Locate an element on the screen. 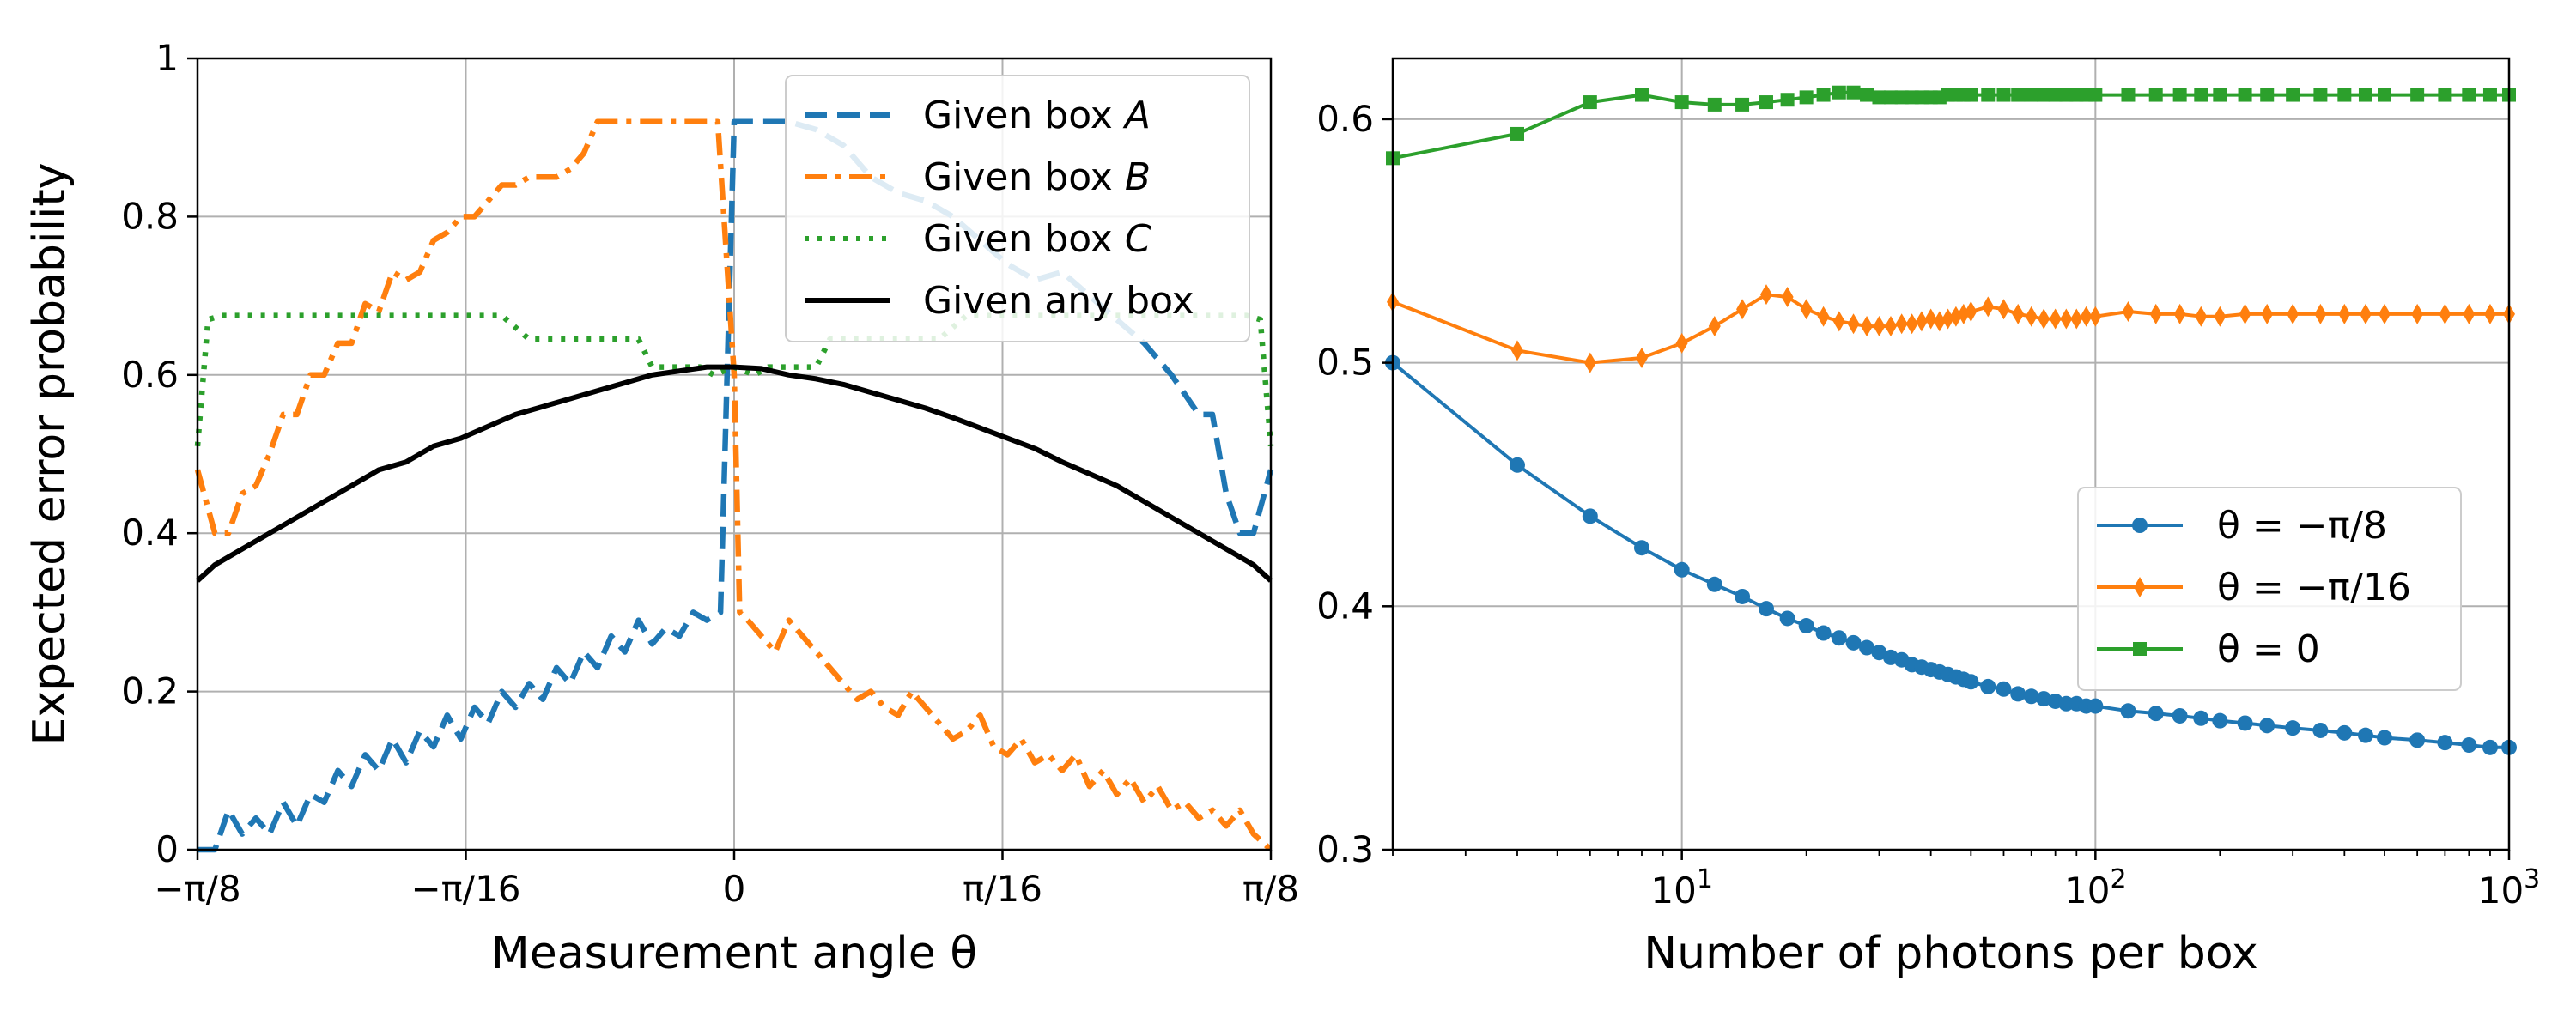 This screenshot has height=1030, width=2576. right-legend-label-0: θ = −π/8 is located at coordinates (2302, 526).